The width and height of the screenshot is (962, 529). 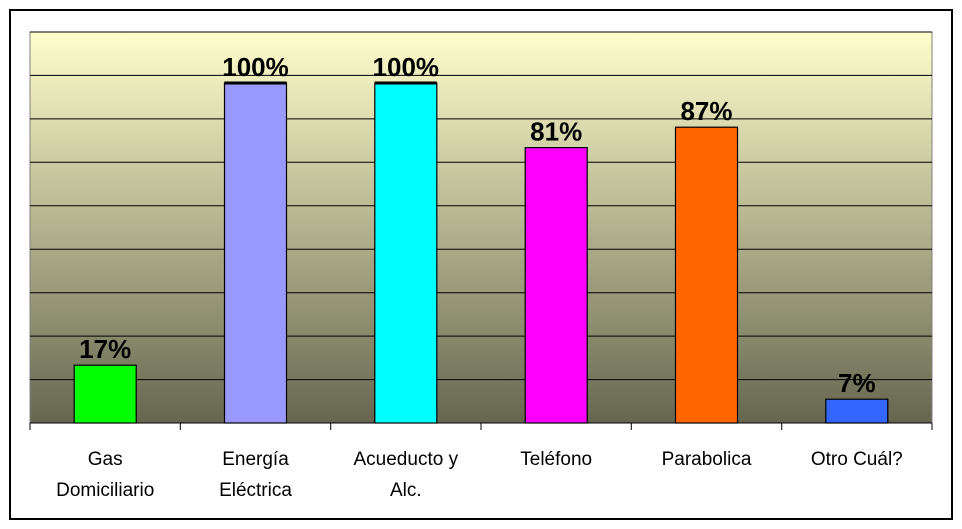 I want to click on category-label: Acueducto y, so click(x=406, y=459).